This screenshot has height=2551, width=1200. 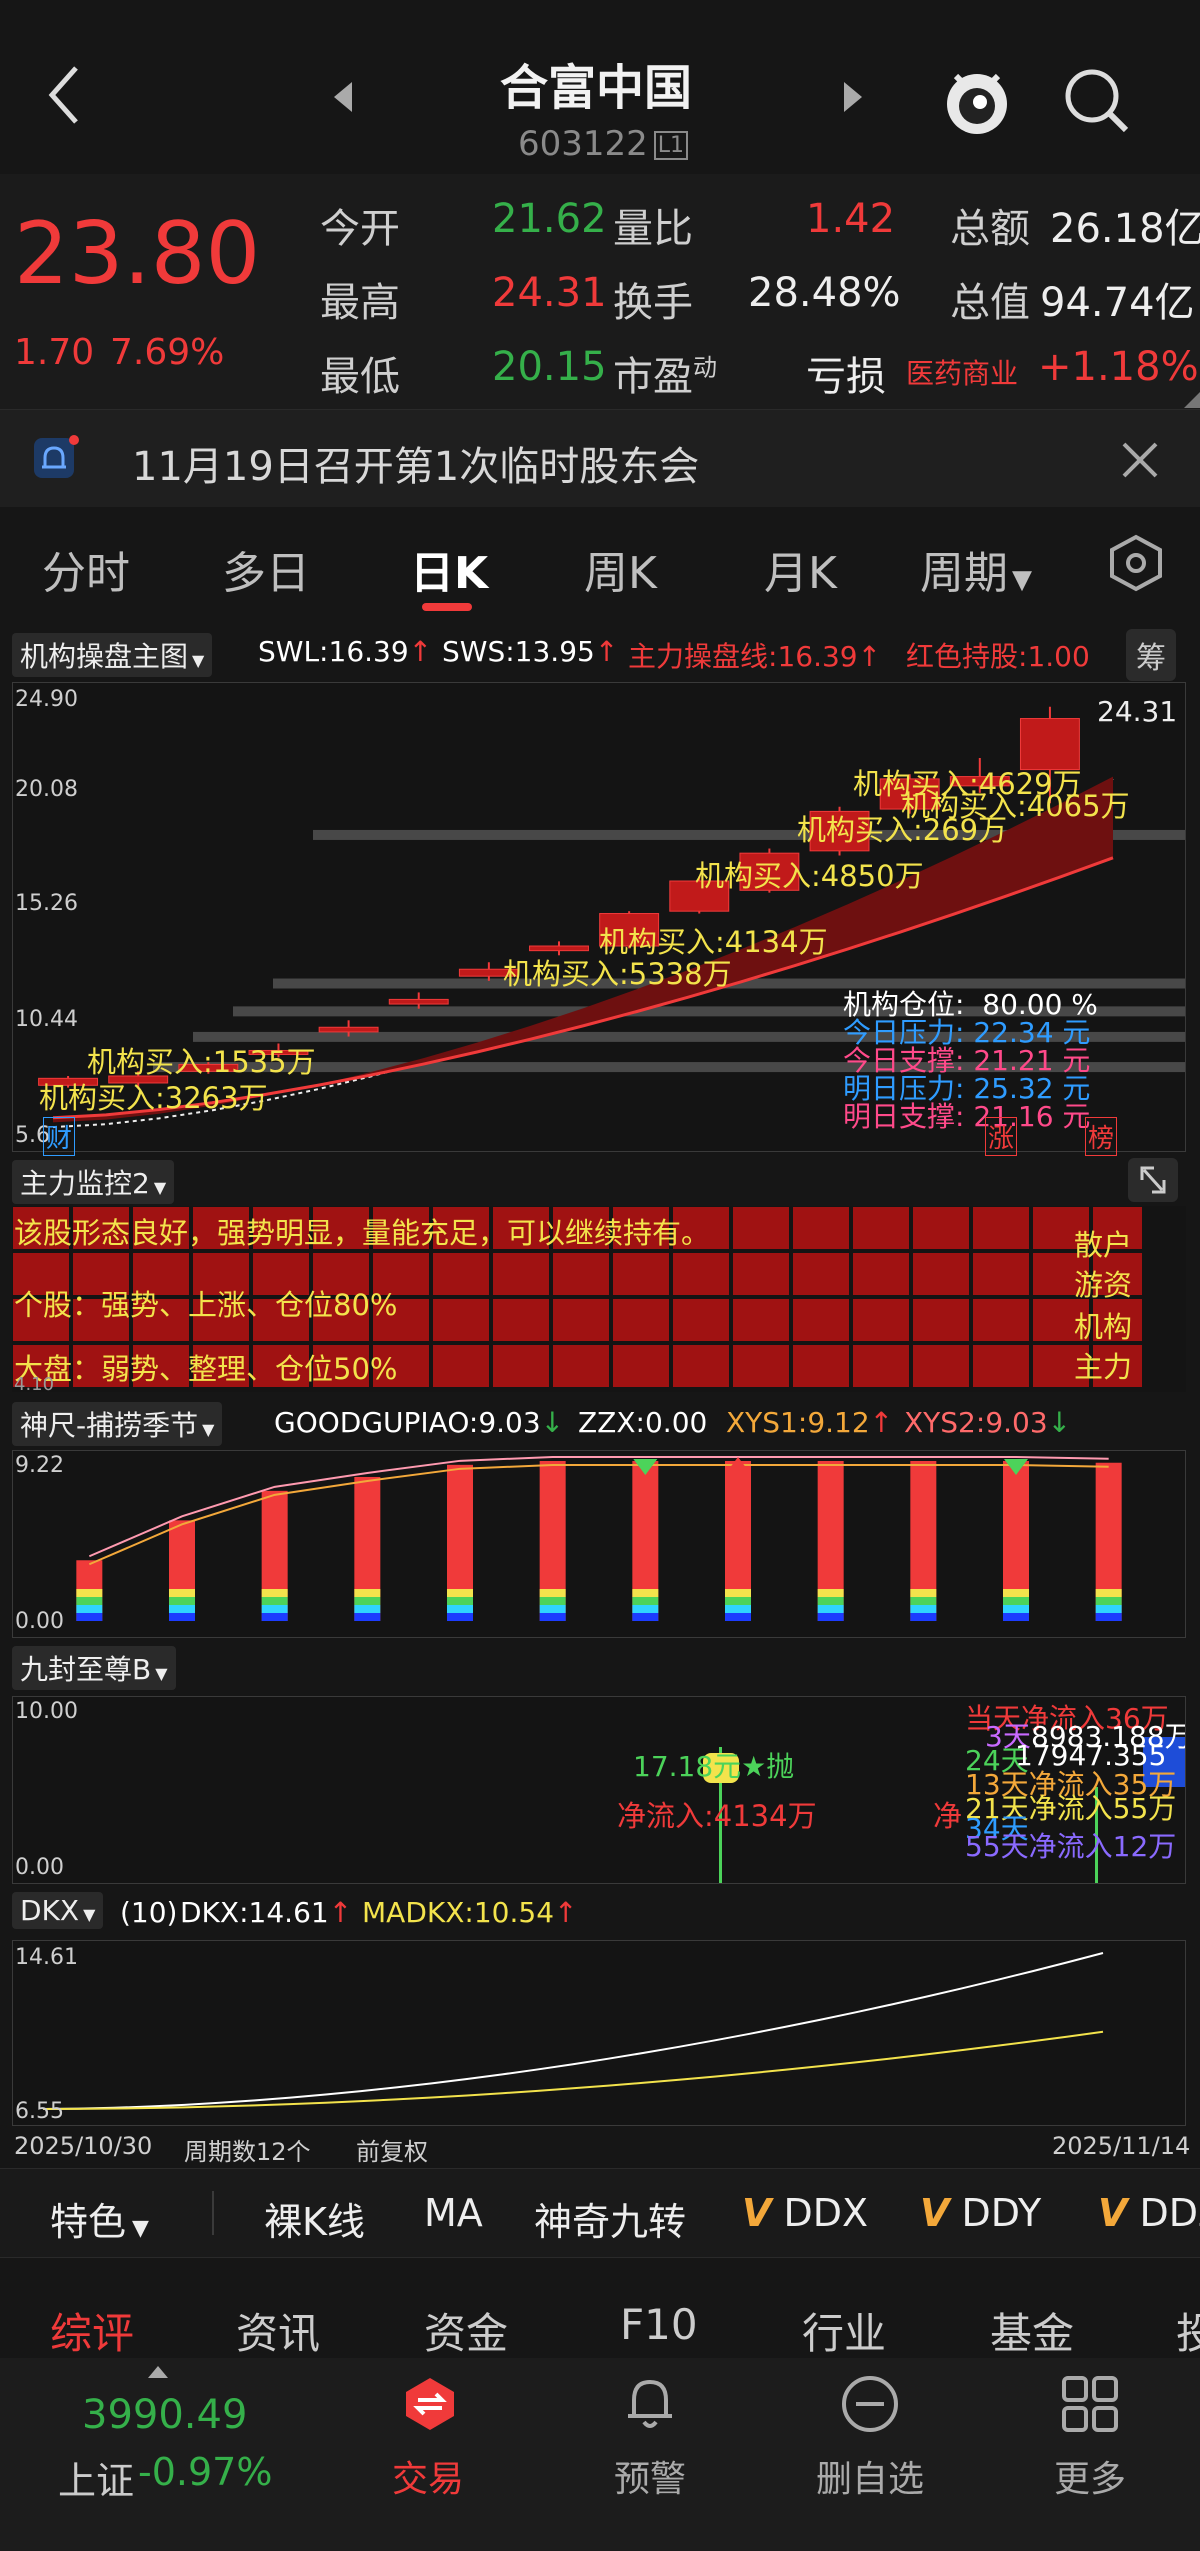 I want to click on y-axis-label: 14.61, so click(x=46, y=1957).